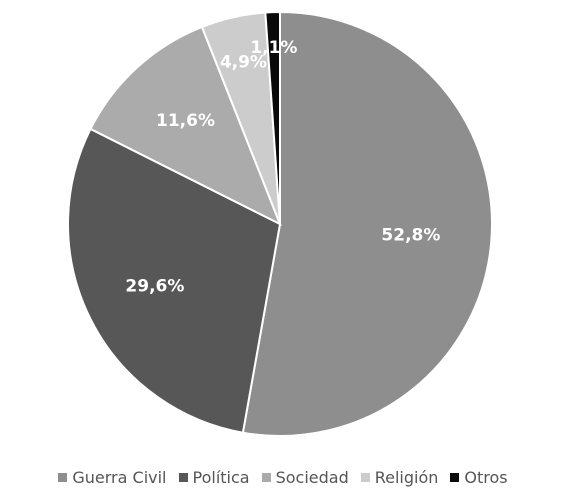  I want to click on legend-label: Sociedad, so click(312, 477).